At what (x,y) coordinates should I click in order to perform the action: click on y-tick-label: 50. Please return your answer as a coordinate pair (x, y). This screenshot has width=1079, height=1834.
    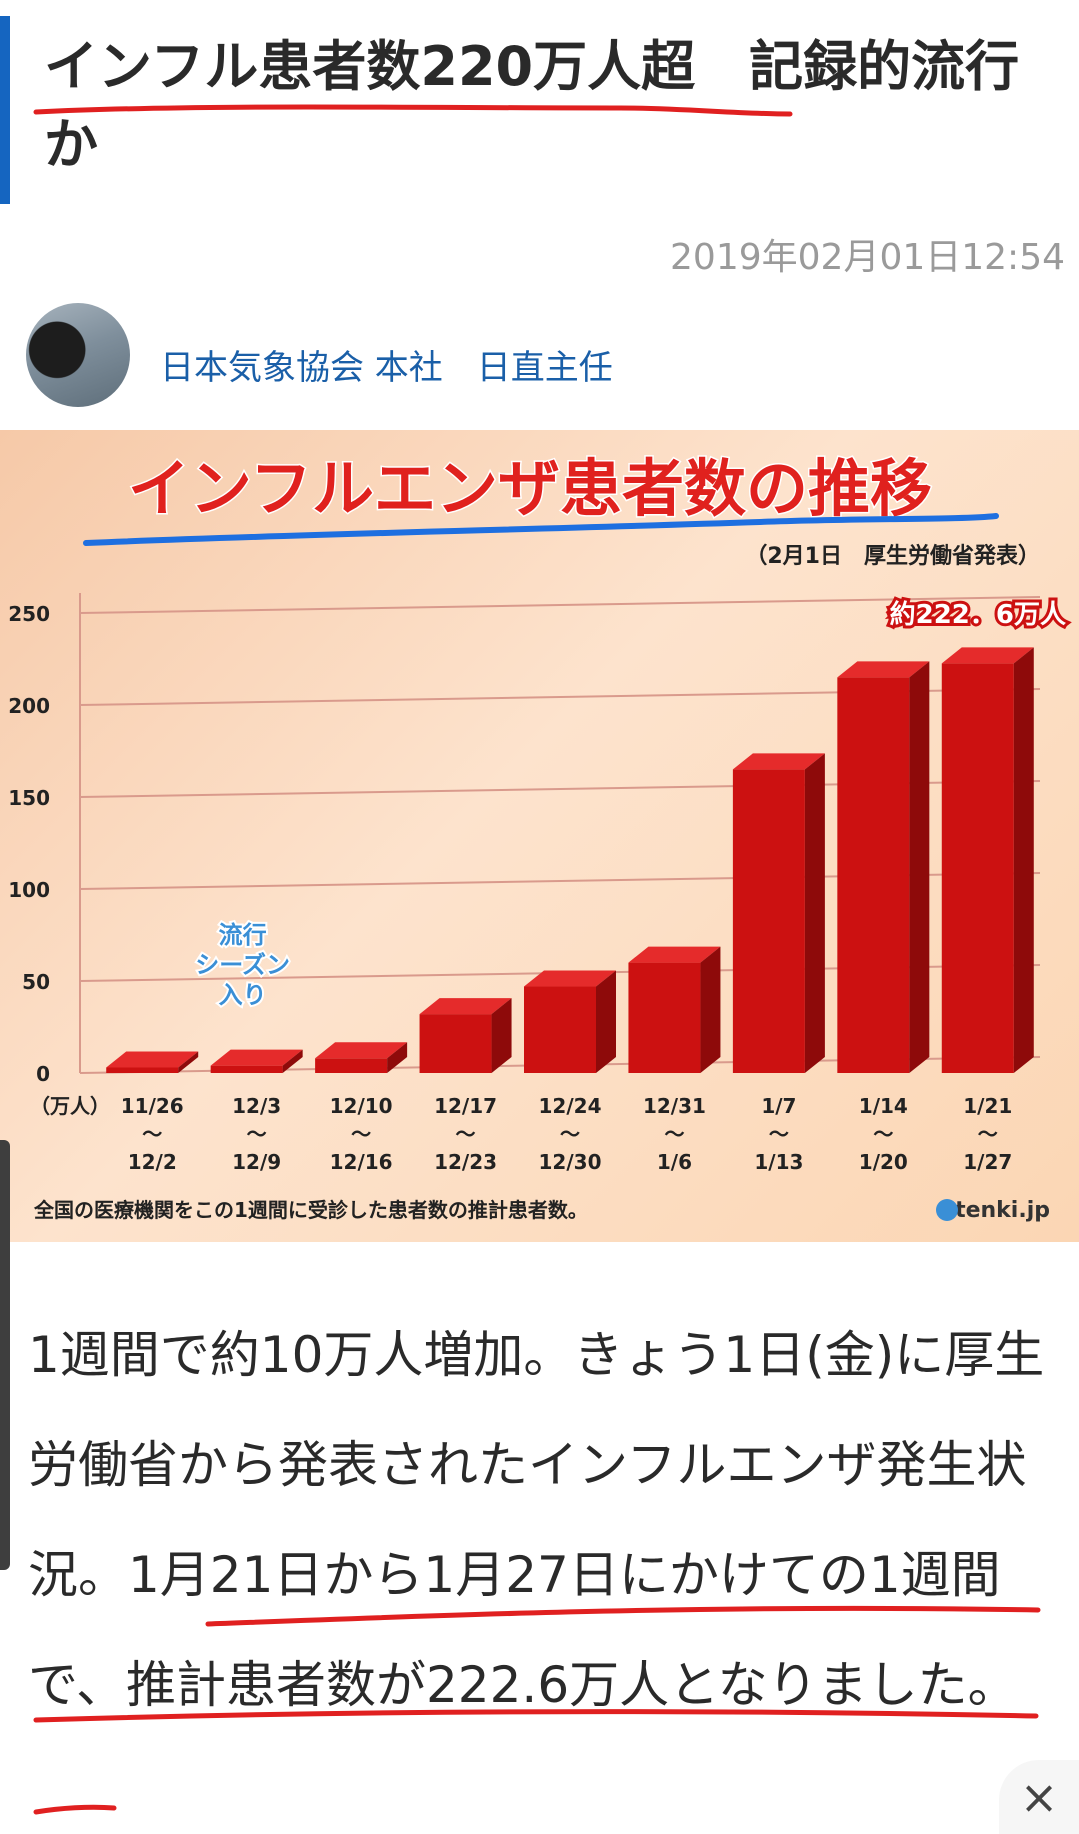
    Looking at the image, I should click on (36, 982).